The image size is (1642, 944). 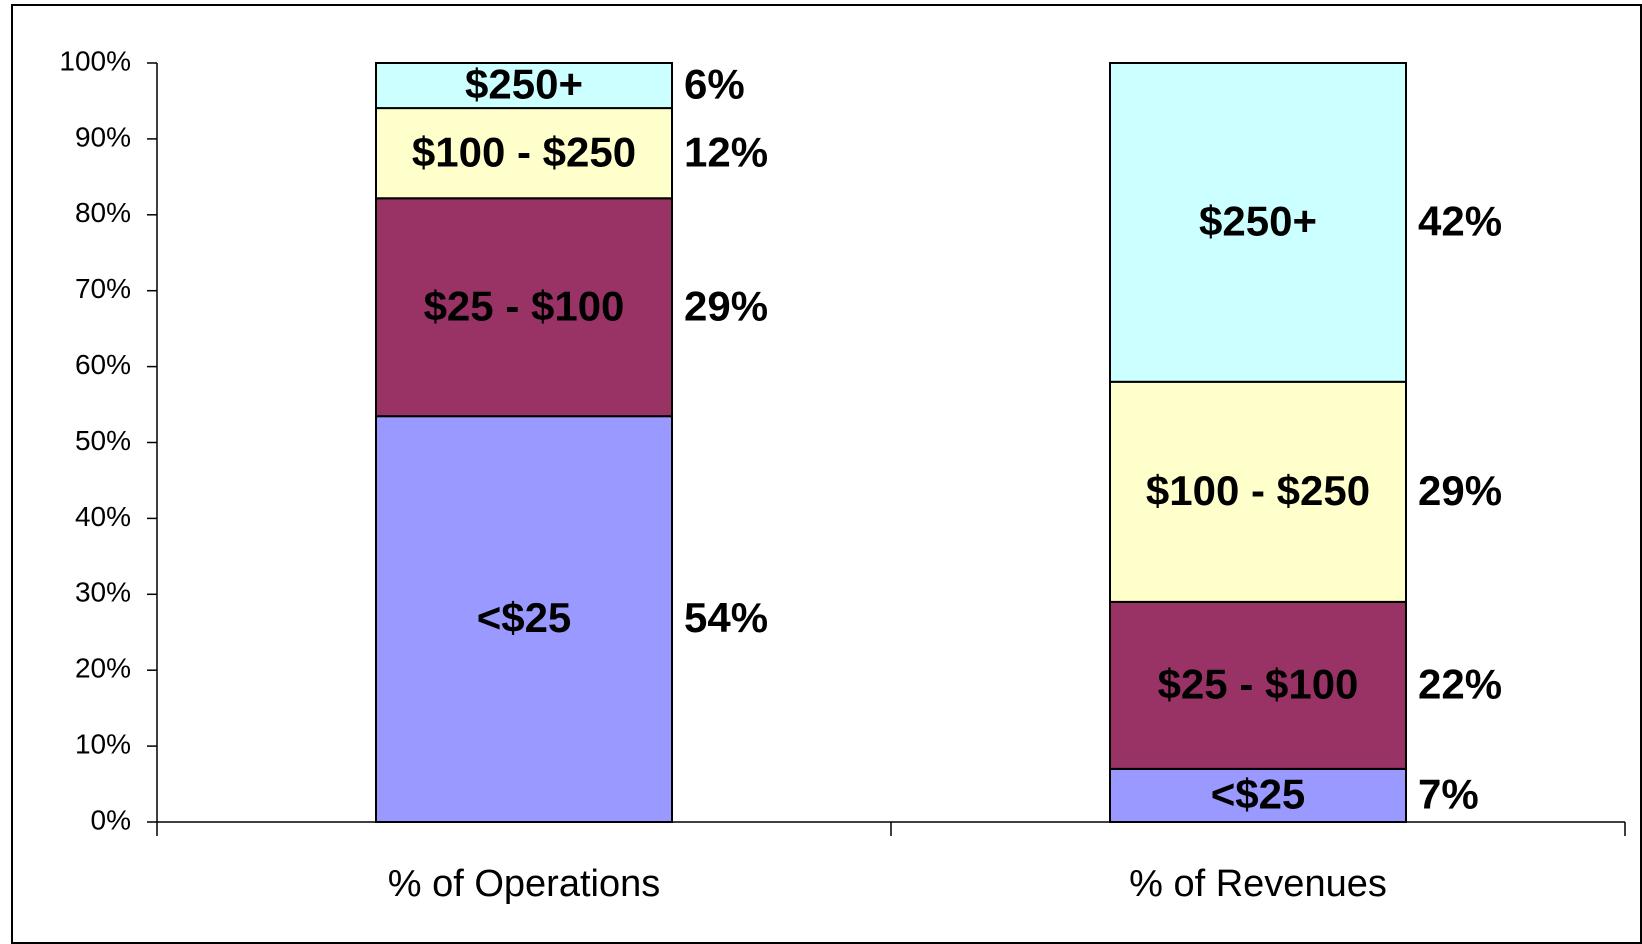 I want to click on y-tick-label: 100%, so click(x=95, y=60).